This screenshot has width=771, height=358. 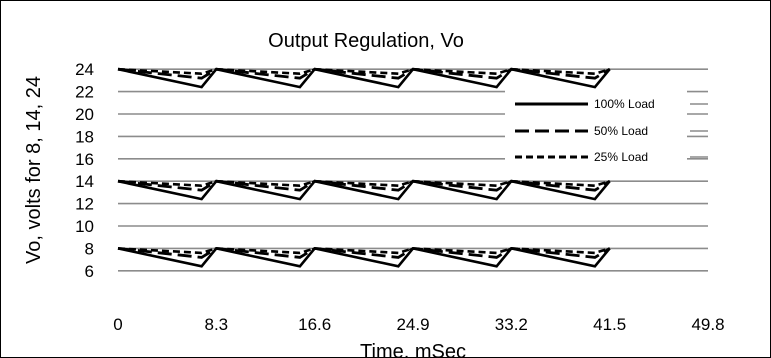 I want to click on legend: 100% Load 50% Load 25% Load, so click(x=606, y=130).